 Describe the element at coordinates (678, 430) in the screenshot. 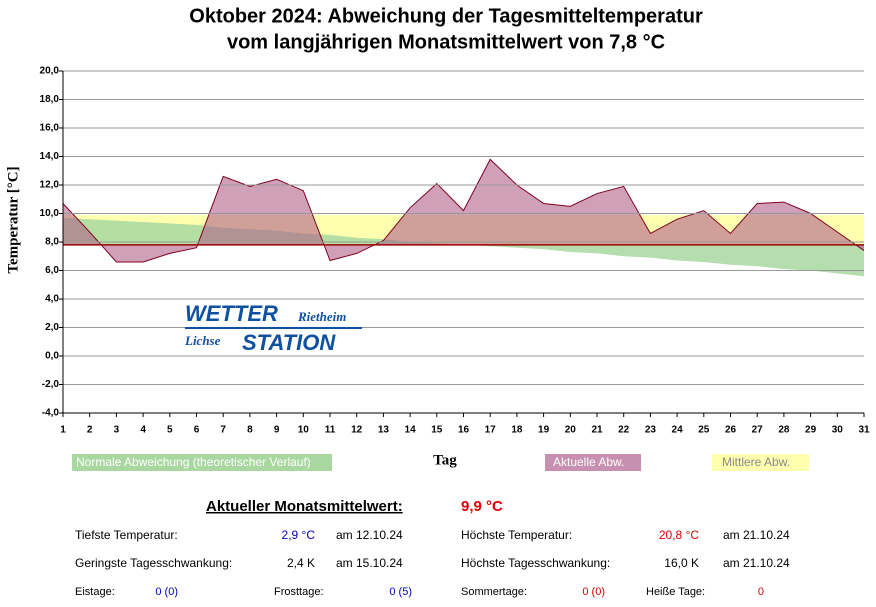

I see `x-tick-label: 24` at that location.